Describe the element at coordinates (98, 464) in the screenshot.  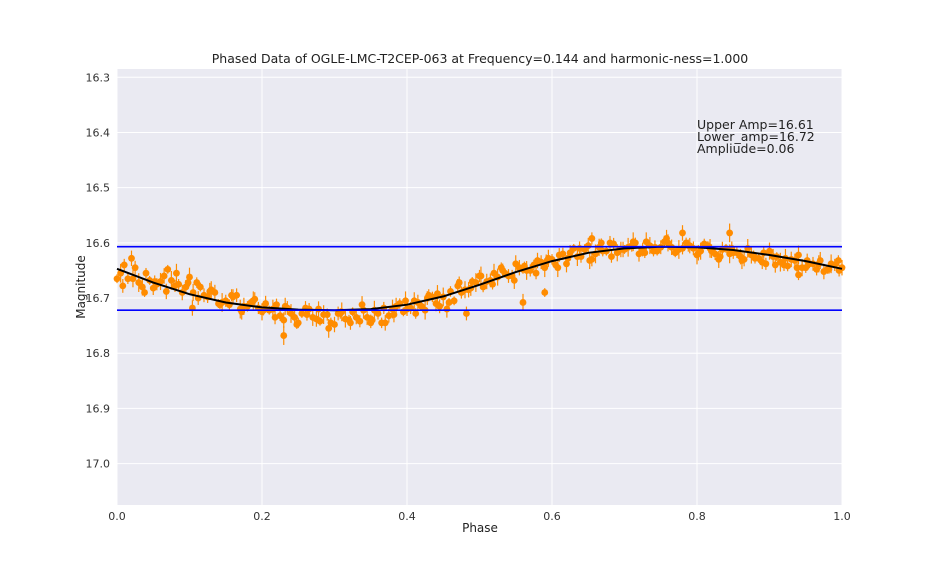
I see `y-tick-label: 17.0` at that location.